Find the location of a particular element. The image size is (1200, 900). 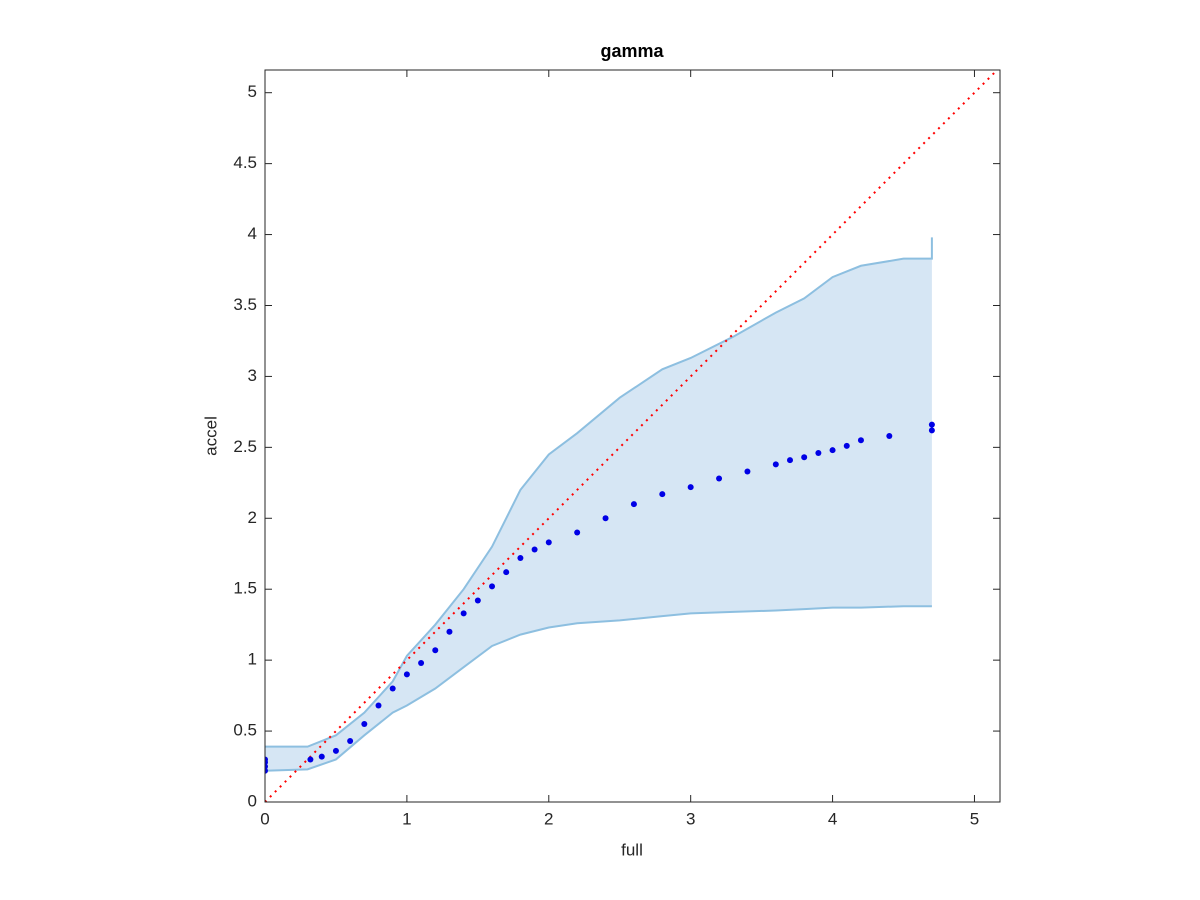

band-lower is located at coordinates (598, 688).